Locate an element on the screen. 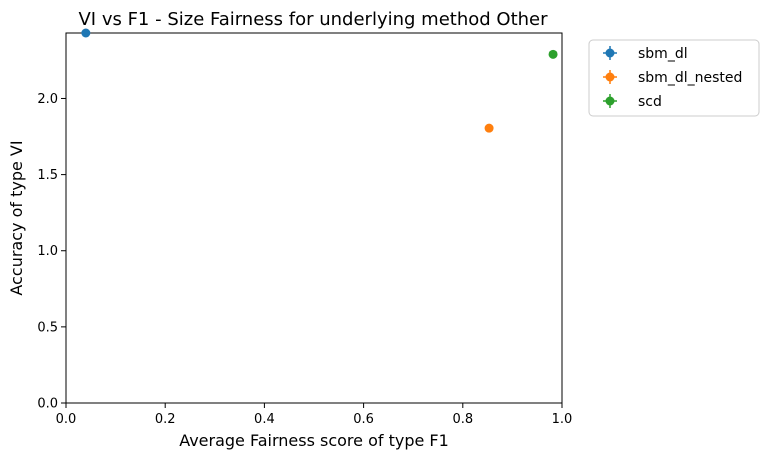 The image size is (768, 460). x-axis-ticks: 0.0 0.2 0.4 0.6 0.8 1.0 is located at coordinates (314, 415).